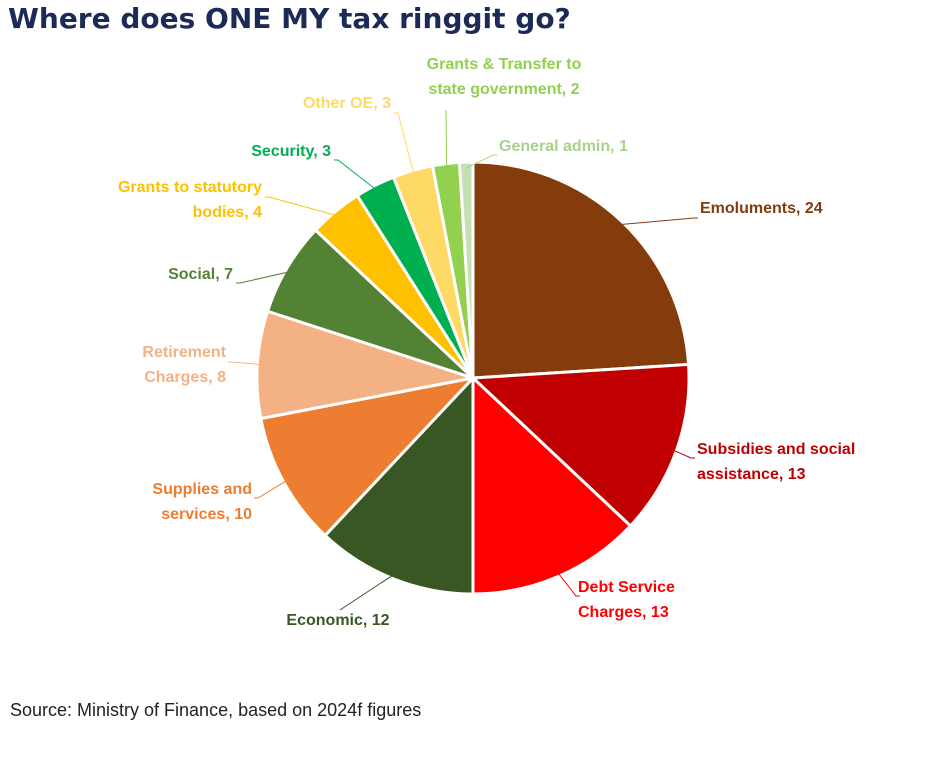 The image size is (933, 769). I want to click on slice-label: Subsidies and social assistance, 13, so click(776, 462).